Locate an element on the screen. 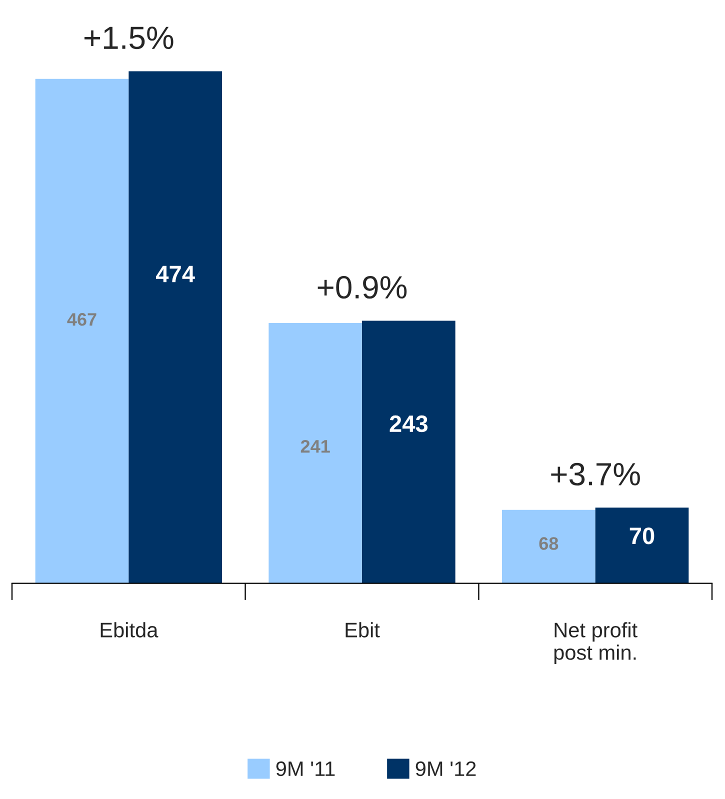 Image resolution: width=725 pixels, height=799 pixels. data-label: 241 is located at coordinates (315, 446).